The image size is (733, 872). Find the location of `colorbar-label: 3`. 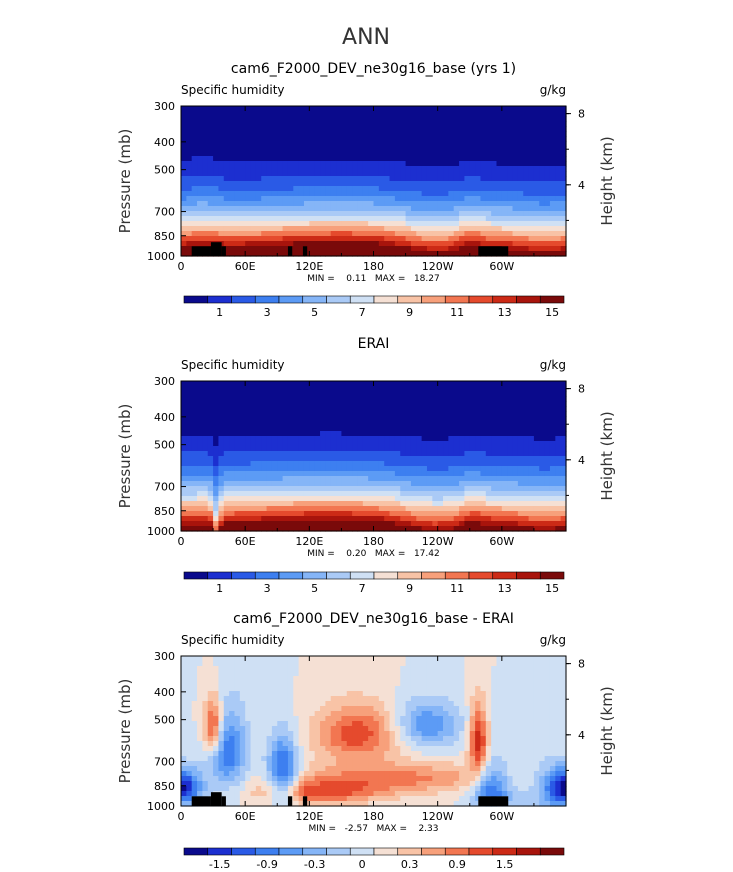

colorbar-label: 3 is located at coordinates (267, 588).